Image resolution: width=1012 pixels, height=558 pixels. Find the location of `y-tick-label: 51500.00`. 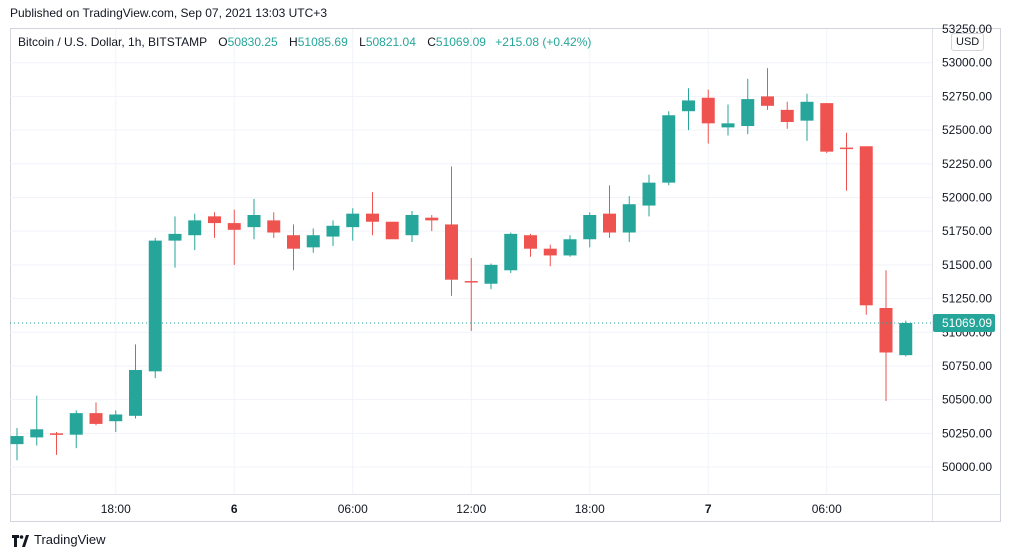

y-tick-label: 51500.00 is located at coordinates (967, 265).